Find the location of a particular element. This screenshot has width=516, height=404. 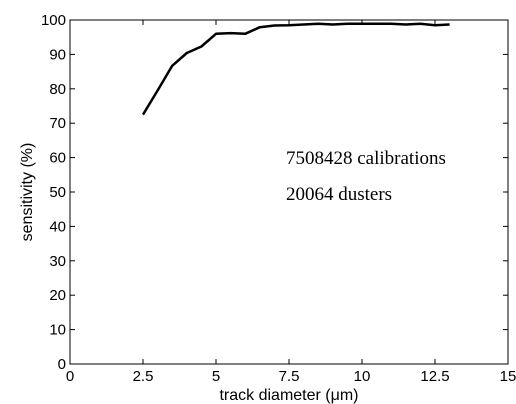

y-tick-label: 100 is located at coordinates (53, 20).